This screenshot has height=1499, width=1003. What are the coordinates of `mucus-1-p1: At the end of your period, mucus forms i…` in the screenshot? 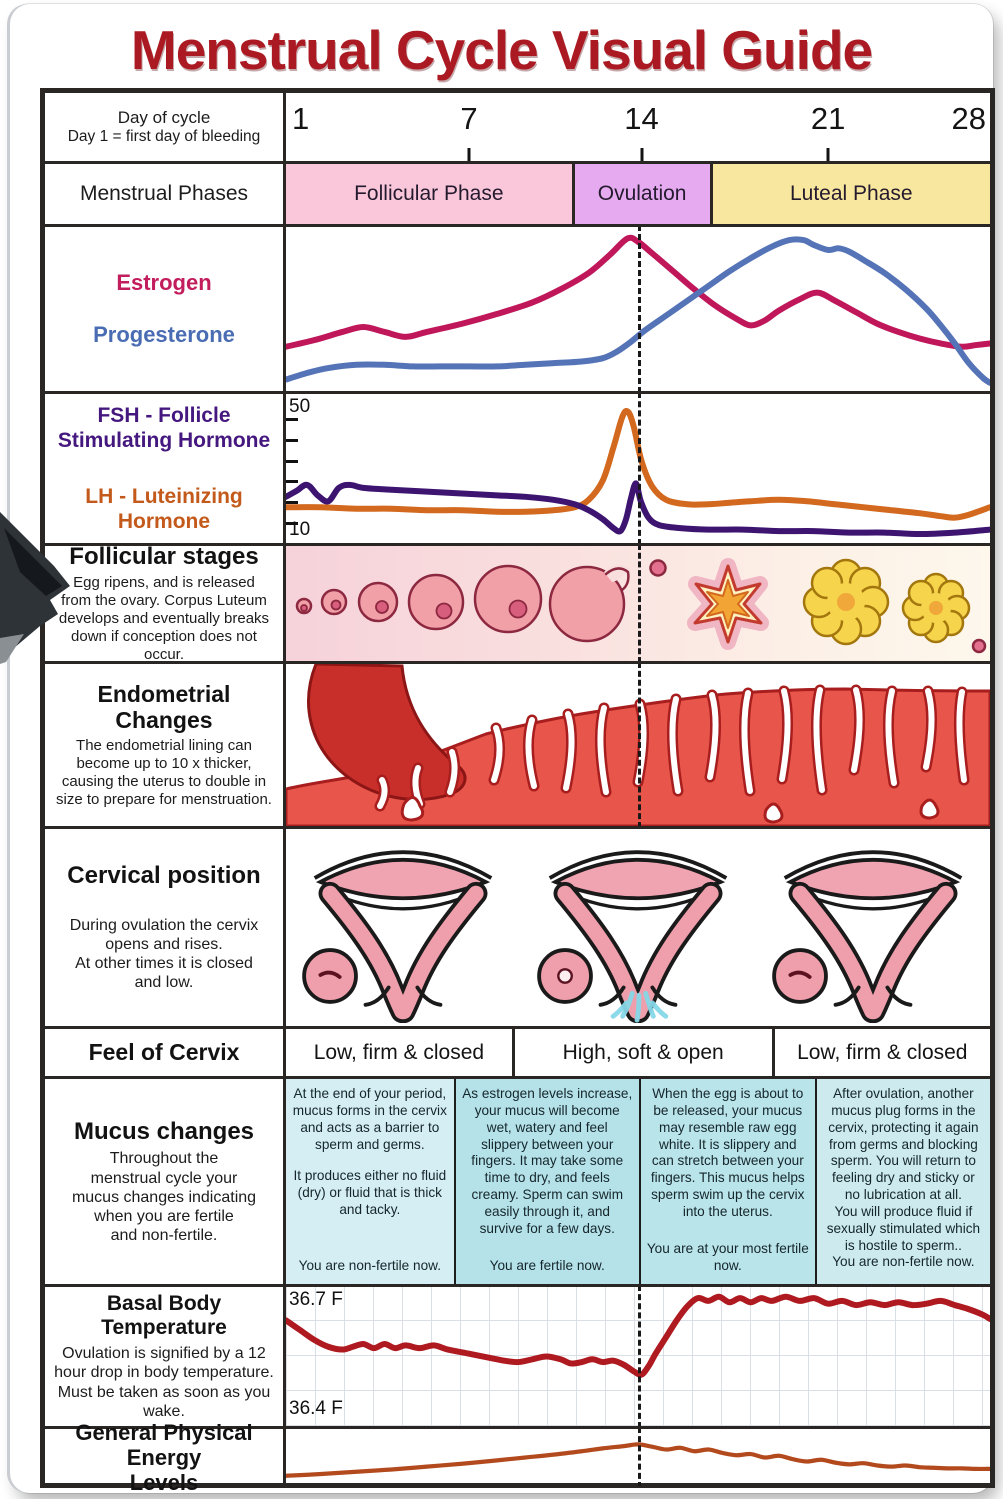 It's located at (369, 1119).